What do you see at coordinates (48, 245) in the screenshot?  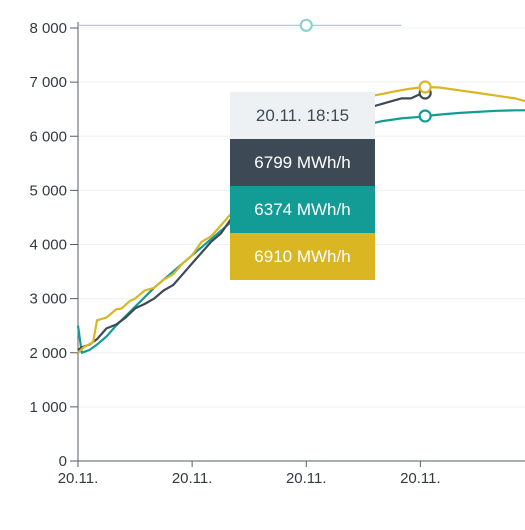 I see `y-tick-label-4: 4 000` at bounding box center [48, 245].